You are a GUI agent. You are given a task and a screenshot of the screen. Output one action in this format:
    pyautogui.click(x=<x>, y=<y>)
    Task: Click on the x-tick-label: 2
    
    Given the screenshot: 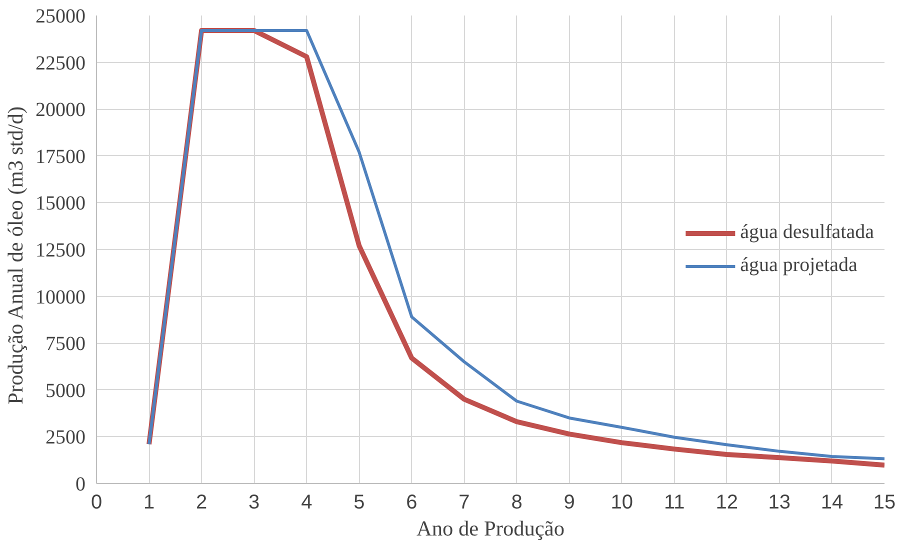 What is the action you would take?
    pyautogui.click(x=202, y=503)
    